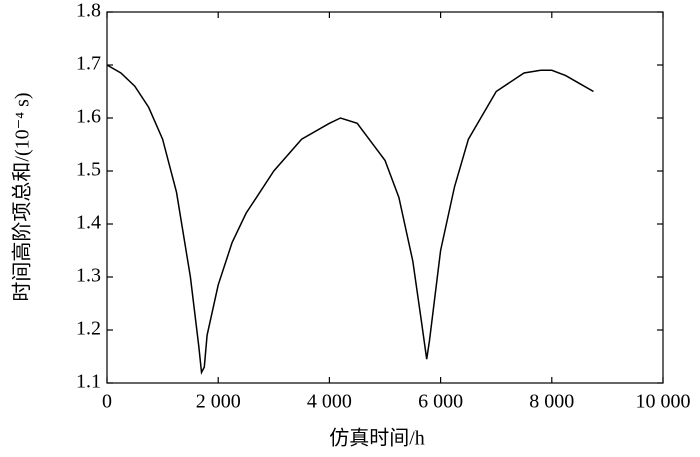 The image size is (700, 457). I want to click on x-axis-label: 仿真时间/h, so click(377, 438).